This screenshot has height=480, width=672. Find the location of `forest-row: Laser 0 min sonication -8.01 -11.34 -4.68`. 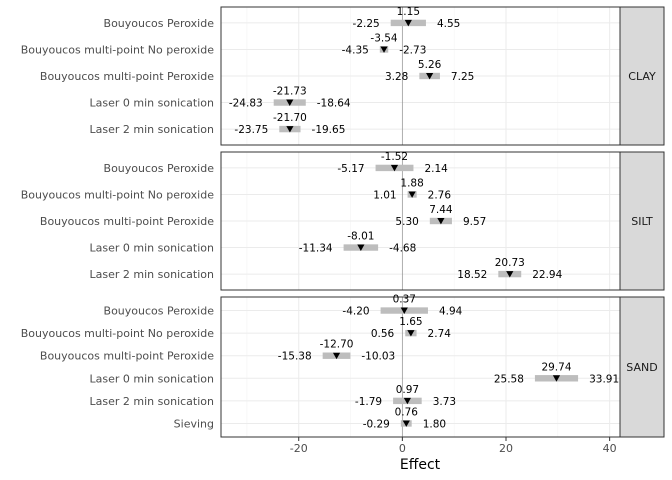

forest-row: Laser 0 min sonication -8.01 -11.34 -4.68 is located at coordinates (253, 243).